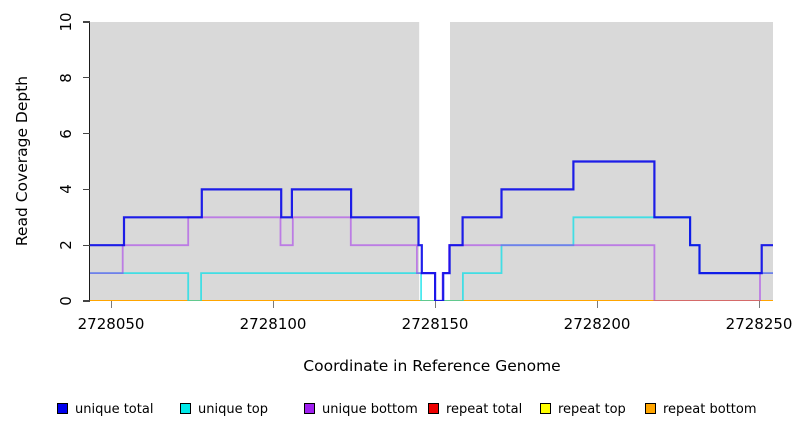 The height and width of the screenshot is (432, 792). Describe the element at coordinates (66, 78) in the screenshot. I see `y-tick-label: 8` at that location.